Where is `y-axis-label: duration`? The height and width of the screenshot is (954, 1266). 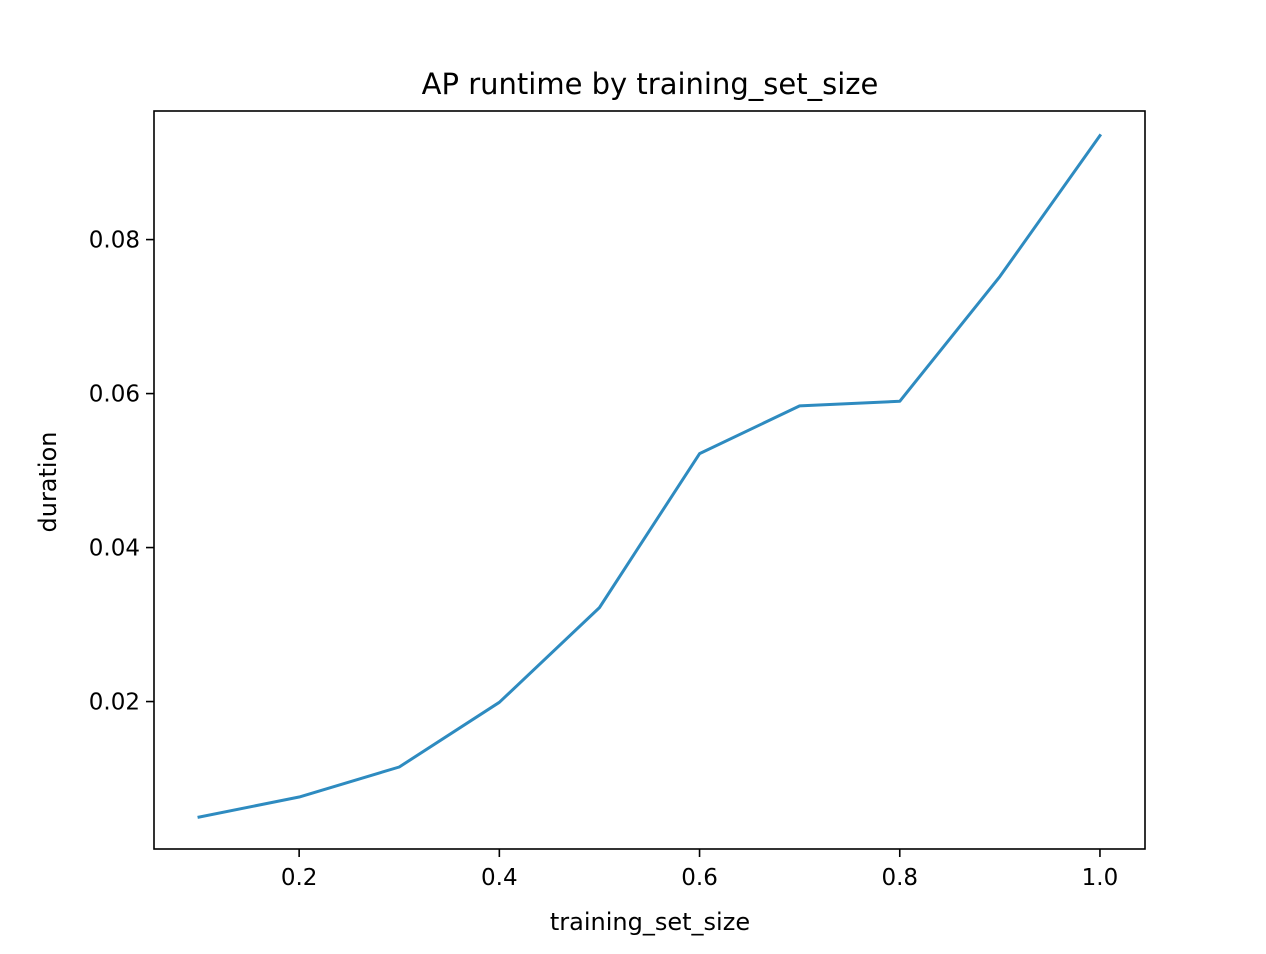
y-axis-label: duration is located at coordinates (48, 482).